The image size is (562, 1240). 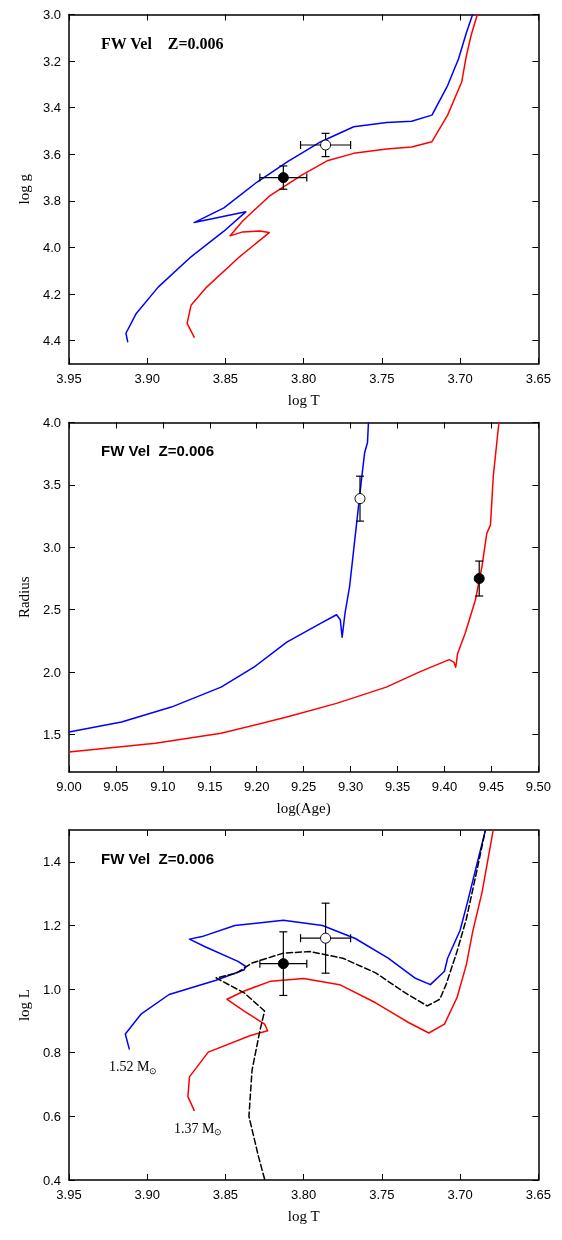 I want to click on y-tick-label: 3.6, so click(x=51, y=154).